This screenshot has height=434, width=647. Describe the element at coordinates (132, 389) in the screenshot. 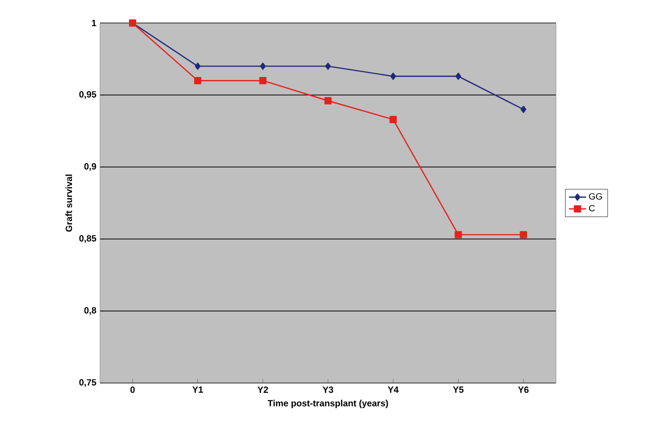

I see `x-tick-label: 0` at that location.